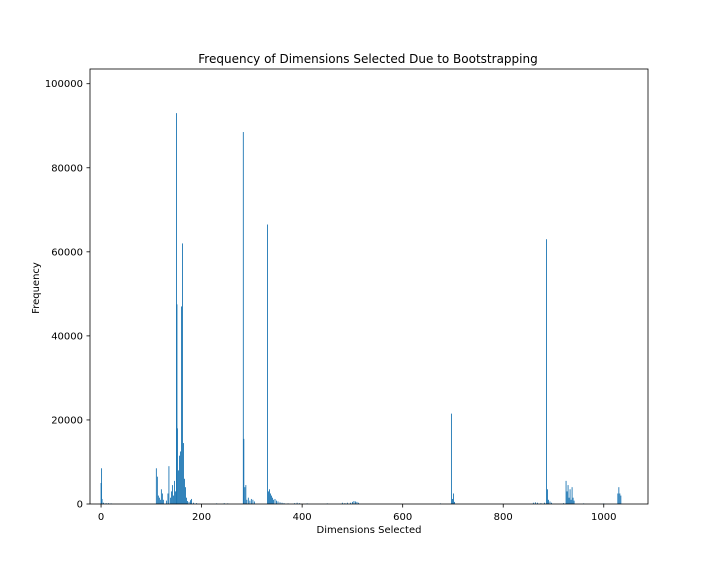 Image resolution: width=720 pixels, height=580 pixels. What do you see at coordinates (603, 517) in the screenshot?
I see `x-tick-label: 1000` at bounding box center [603, 517].